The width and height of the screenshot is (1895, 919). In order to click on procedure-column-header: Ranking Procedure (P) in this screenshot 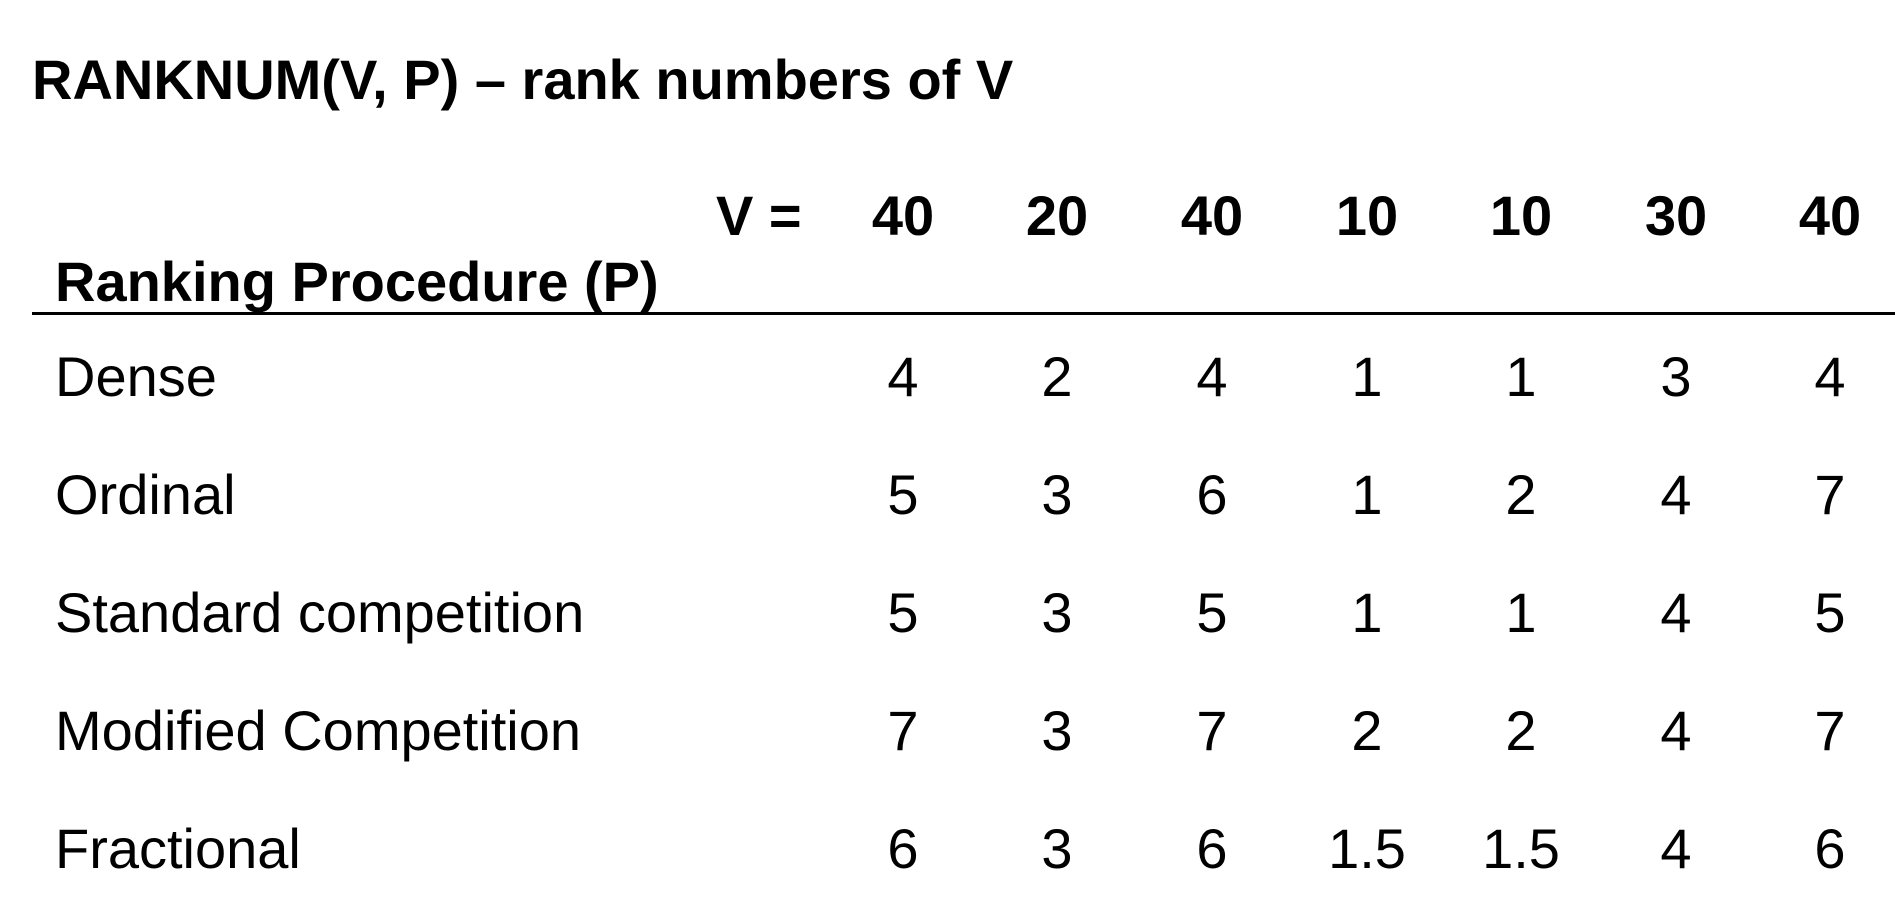, I will do `click(357, 281)`.